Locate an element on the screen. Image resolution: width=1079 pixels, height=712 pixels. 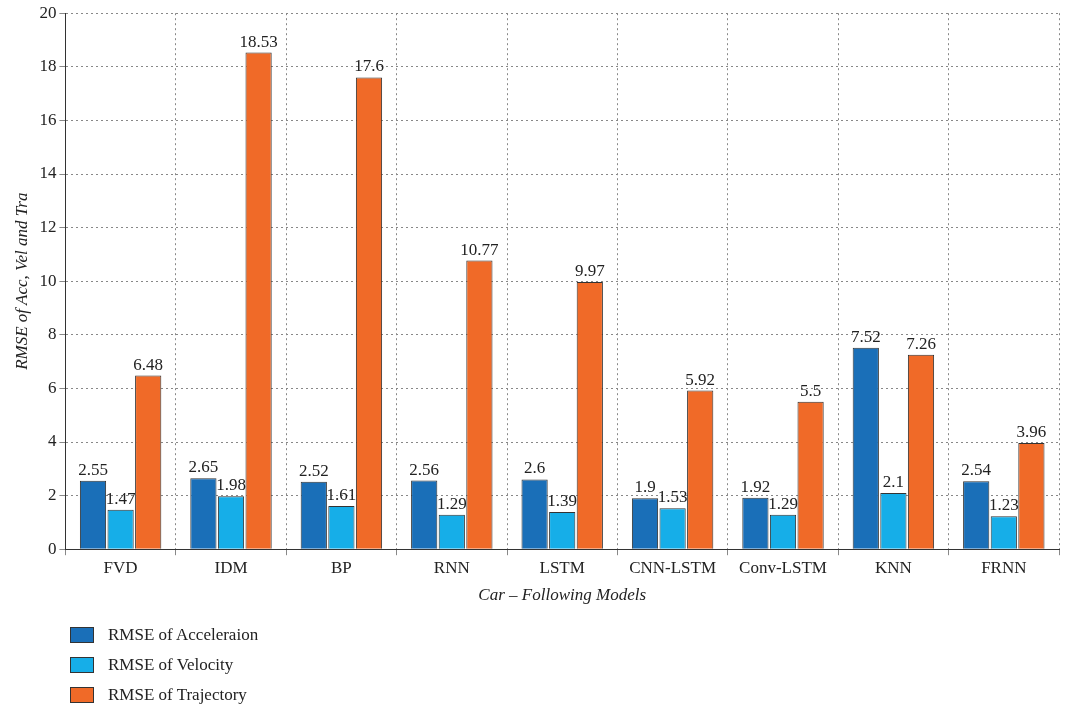
y-tick-label: 20 is located at coordinates (48, 12).